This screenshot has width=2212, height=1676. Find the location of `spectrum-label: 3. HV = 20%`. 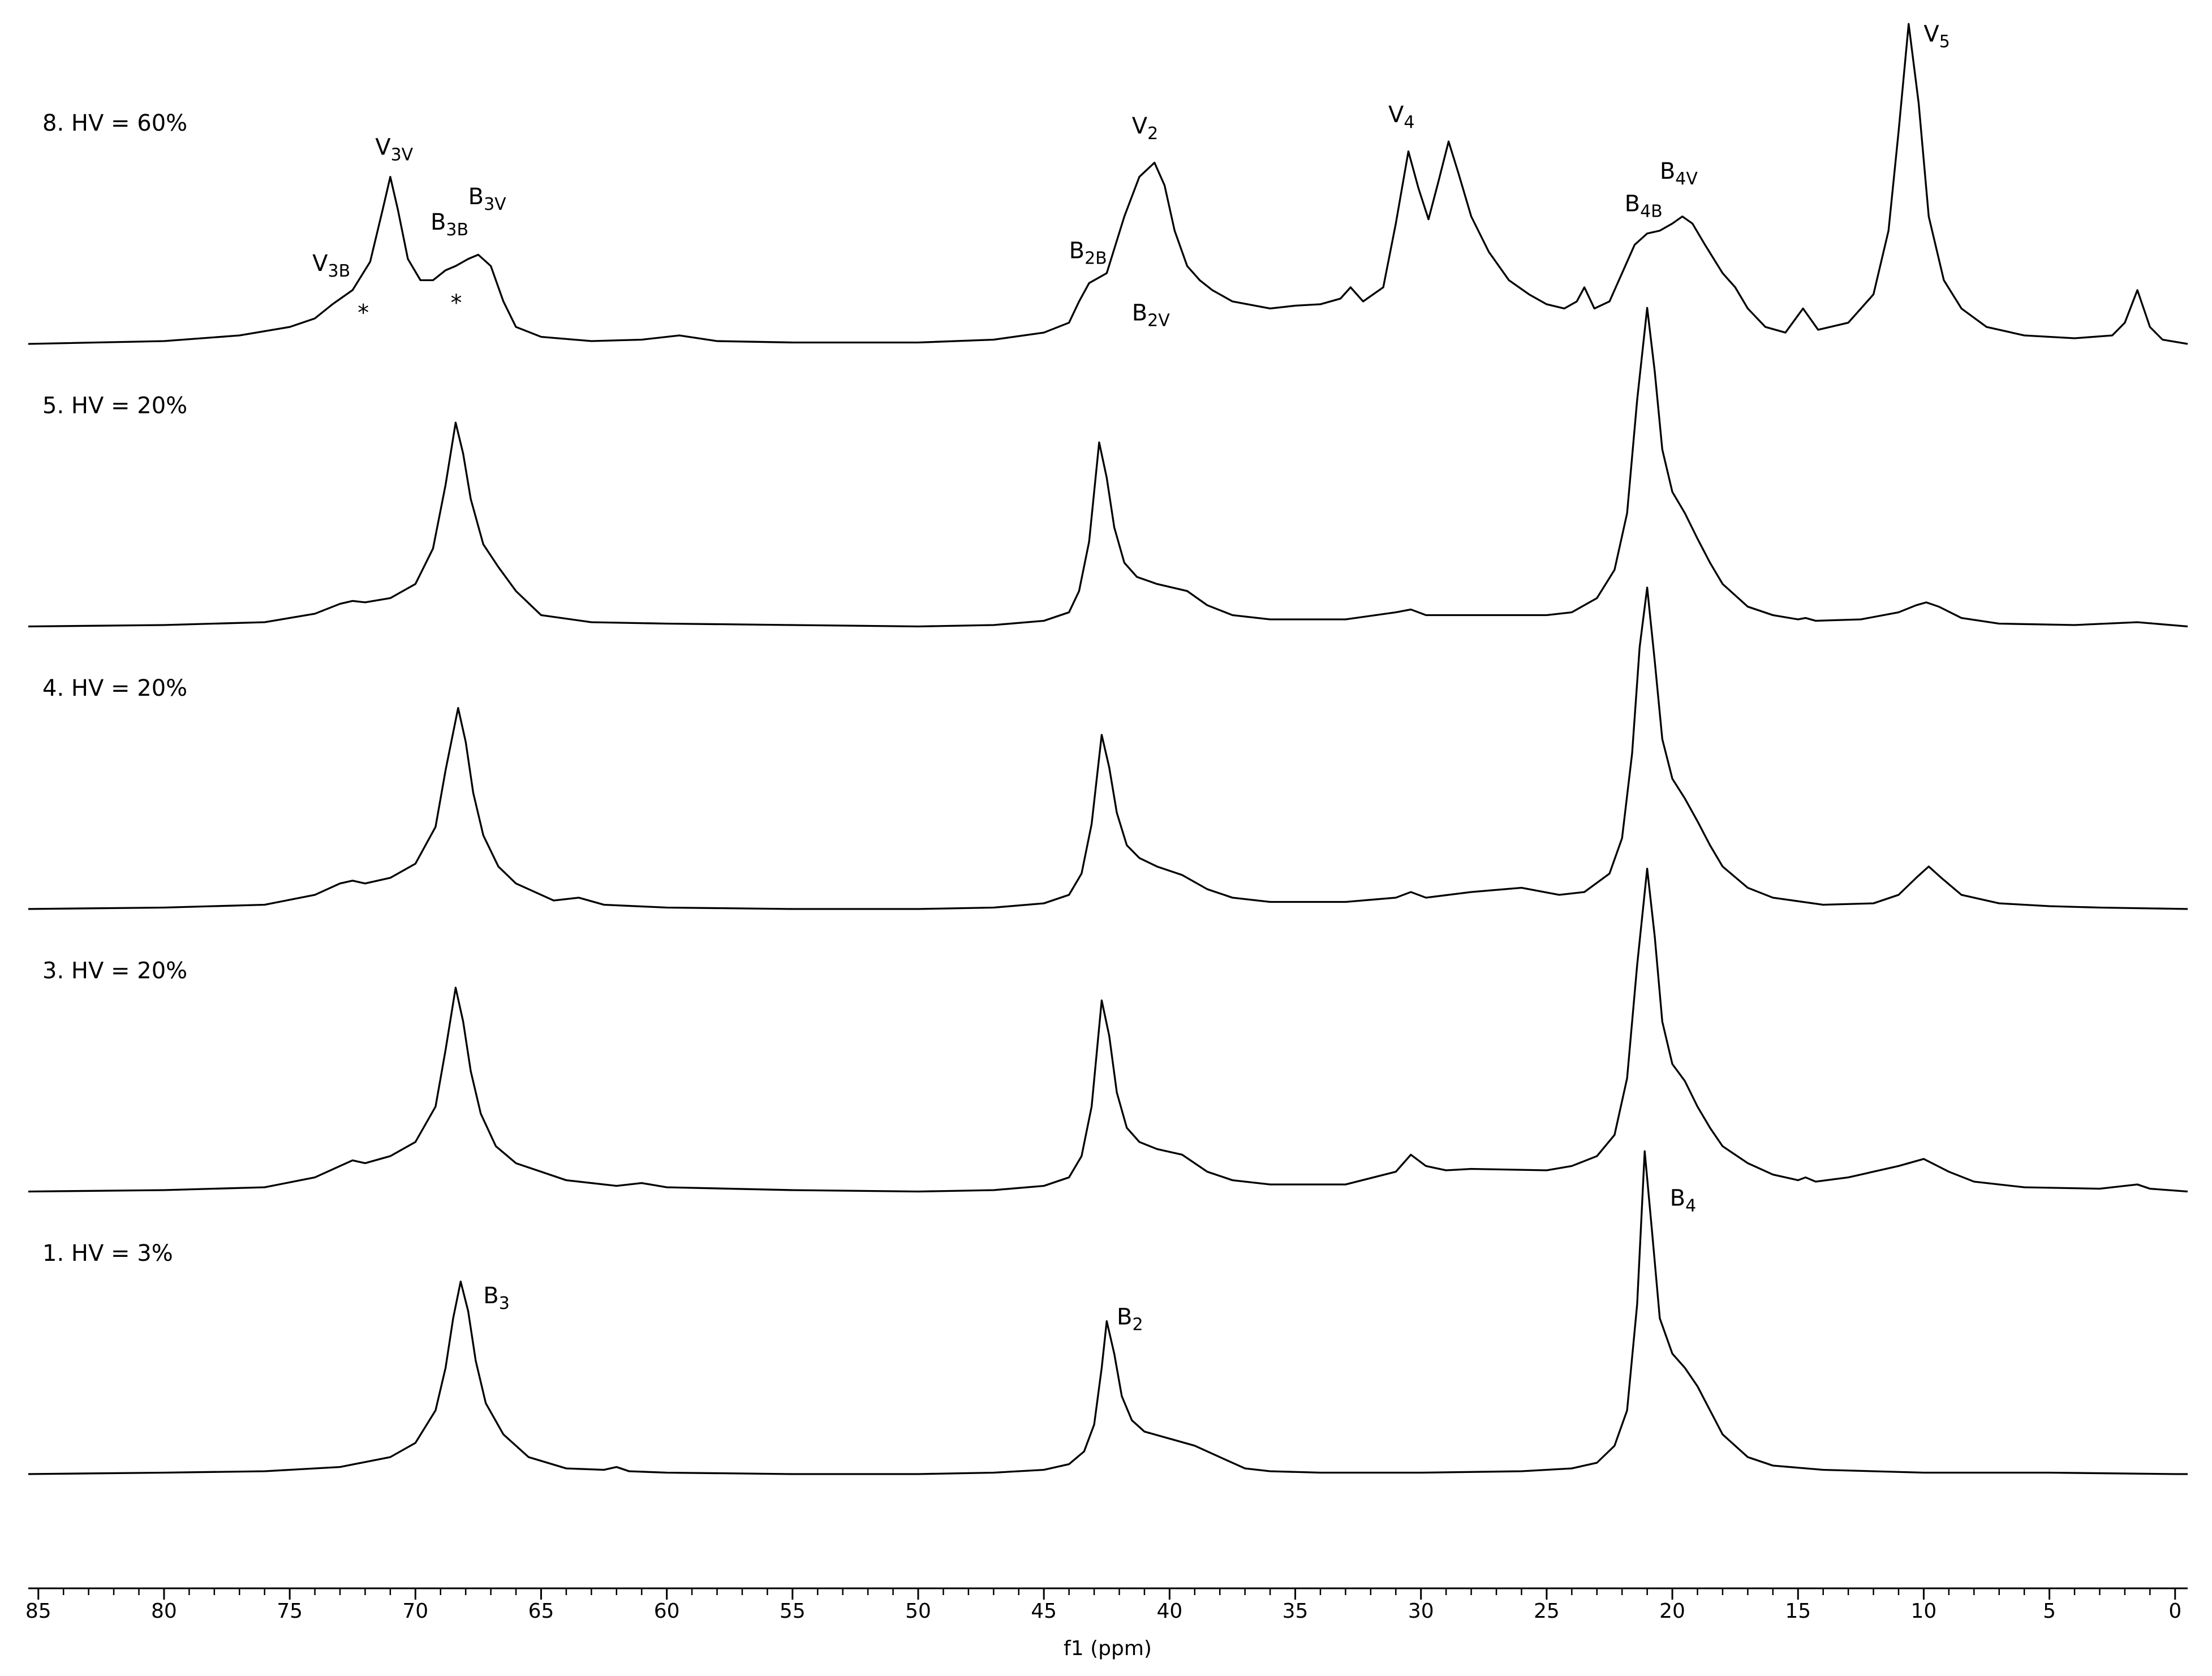

spectrum-label: 3. HV = 20% is located at coordinates (114, 971).